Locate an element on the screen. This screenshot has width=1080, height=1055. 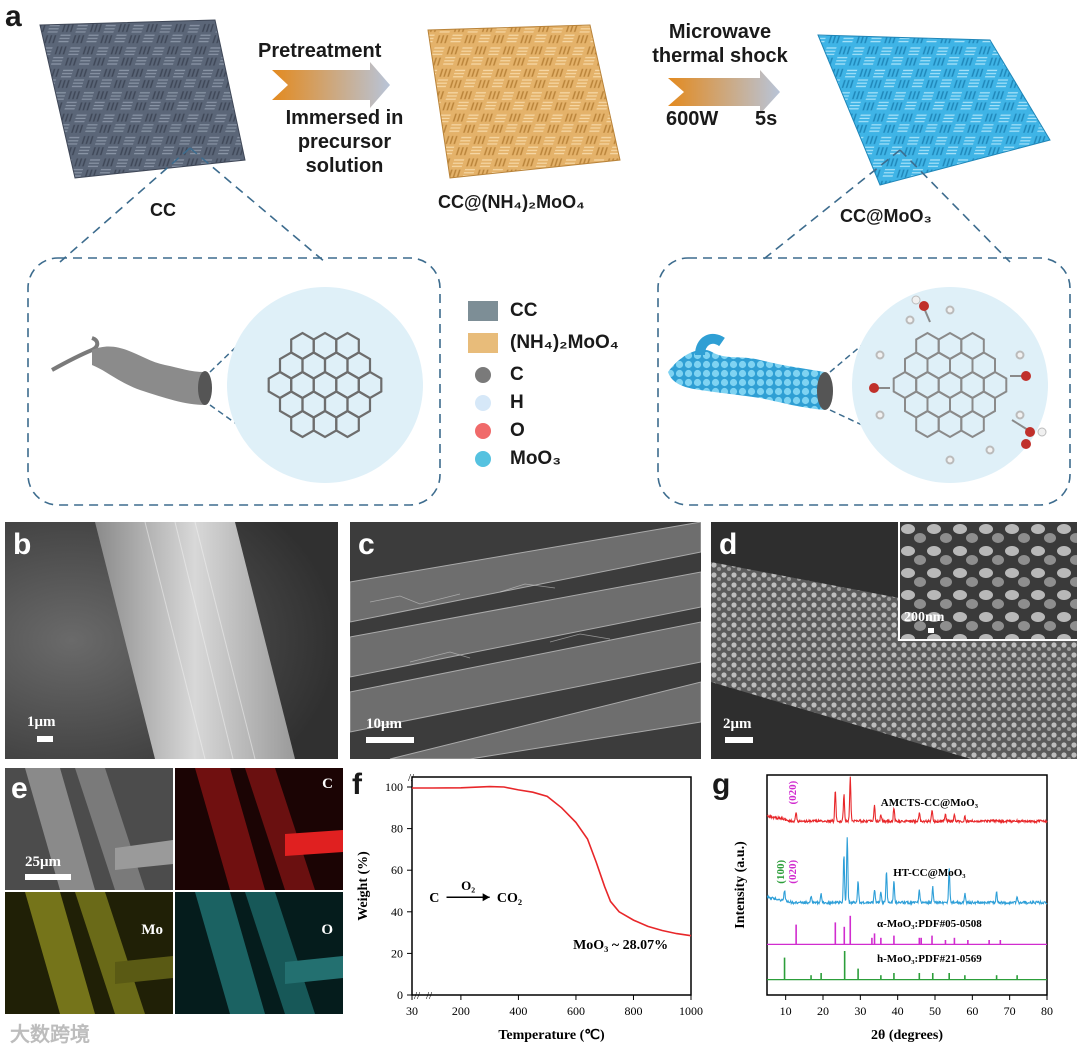
x-tick-label: 40 is located at coordinates (898, 1011).